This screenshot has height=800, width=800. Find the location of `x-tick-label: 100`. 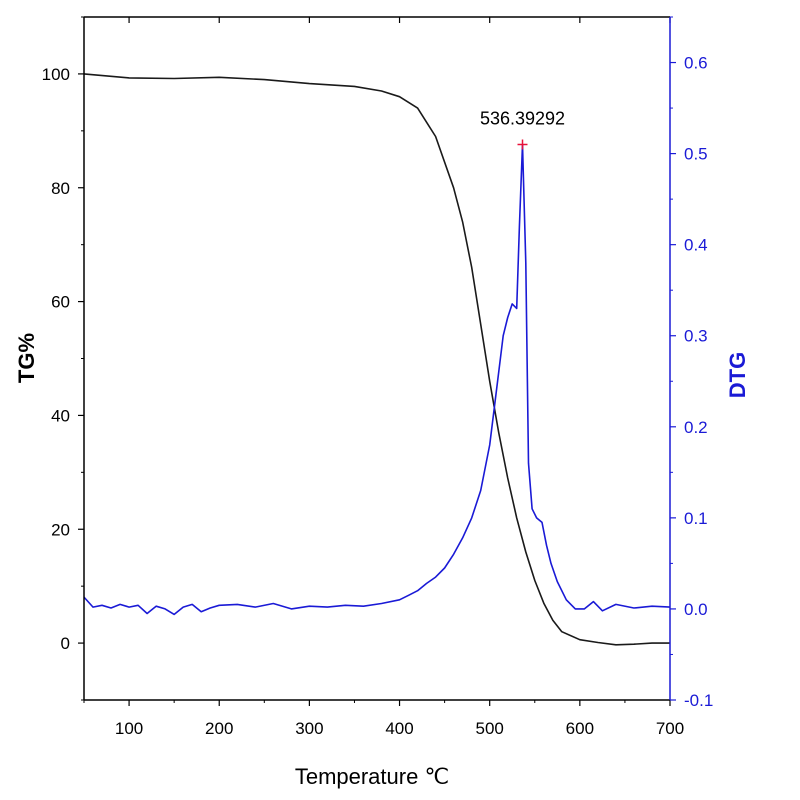

x-tick-label: 100 is located at coordinates (129, 728).